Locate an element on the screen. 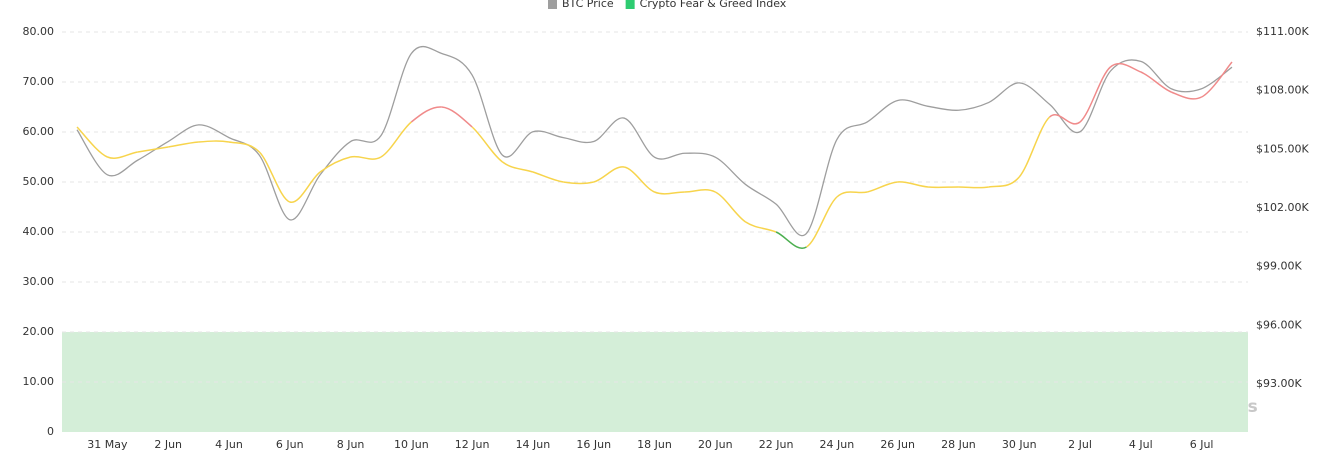 The height and width of the screenshot is (461, 1321). x-tick-label: 30 Jun is located at coordinates (1019, 444).